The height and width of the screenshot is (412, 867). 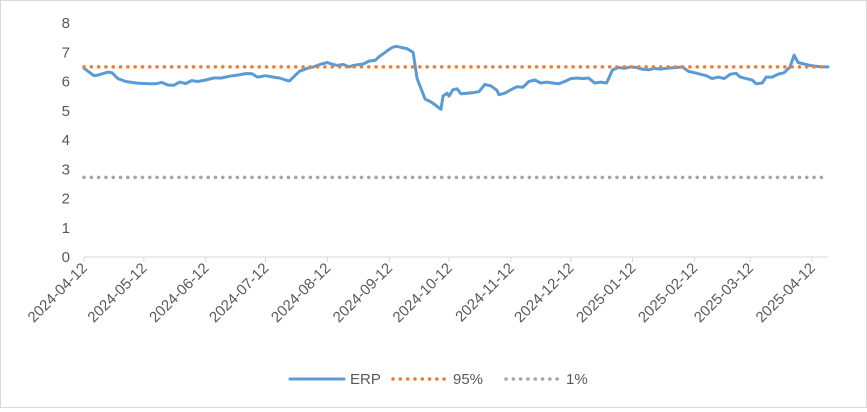 What do you see at coordinates (484, 292) in the screenshot?
I see `x-tick-label: 2024-11-12` at bounding box center [484, 292].